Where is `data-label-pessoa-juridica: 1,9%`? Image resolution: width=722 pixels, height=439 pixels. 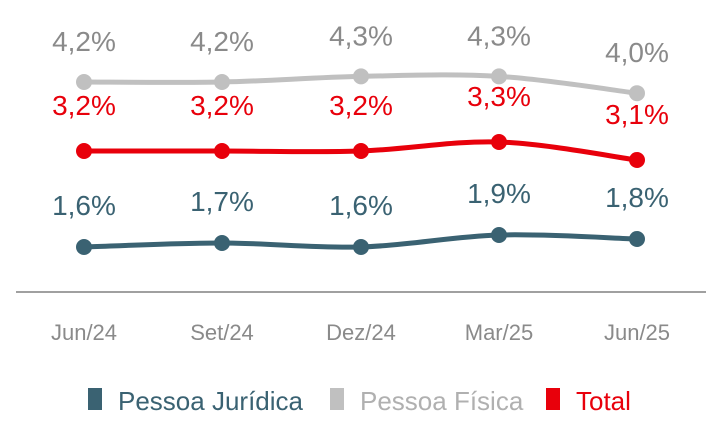 data-label-pessoa-juridica: 1,9% is located at coordinates (499, 193).